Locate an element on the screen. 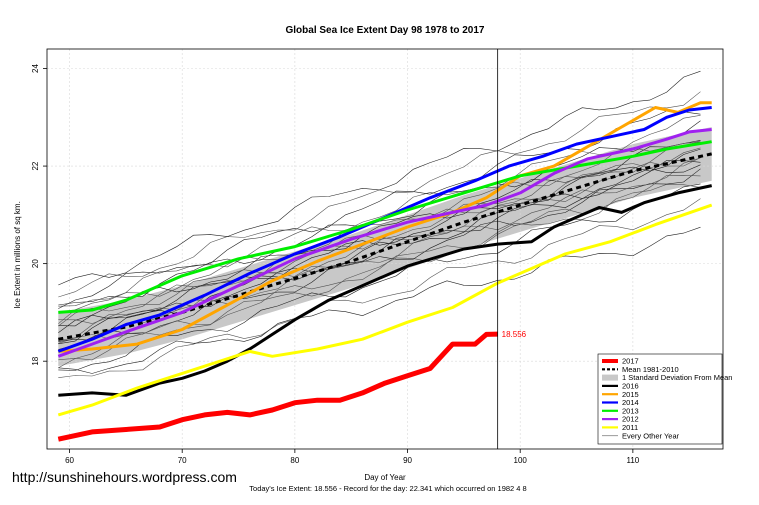  x-axis-label: Day of Year is located at coordinates (385, 477).